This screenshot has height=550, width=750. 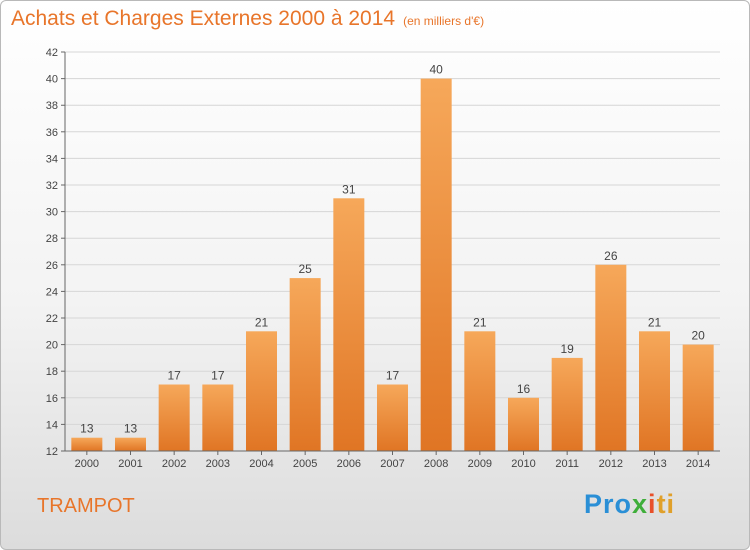 I want to click on y-tick-label: 12, so click(x=52, y=452).